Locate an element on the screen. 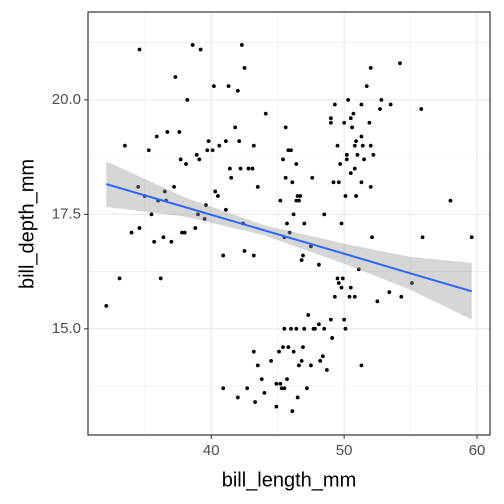 This screenshot has height=504, width=504. y-tick-label: 15.0 is located at coordinates (66, 328).